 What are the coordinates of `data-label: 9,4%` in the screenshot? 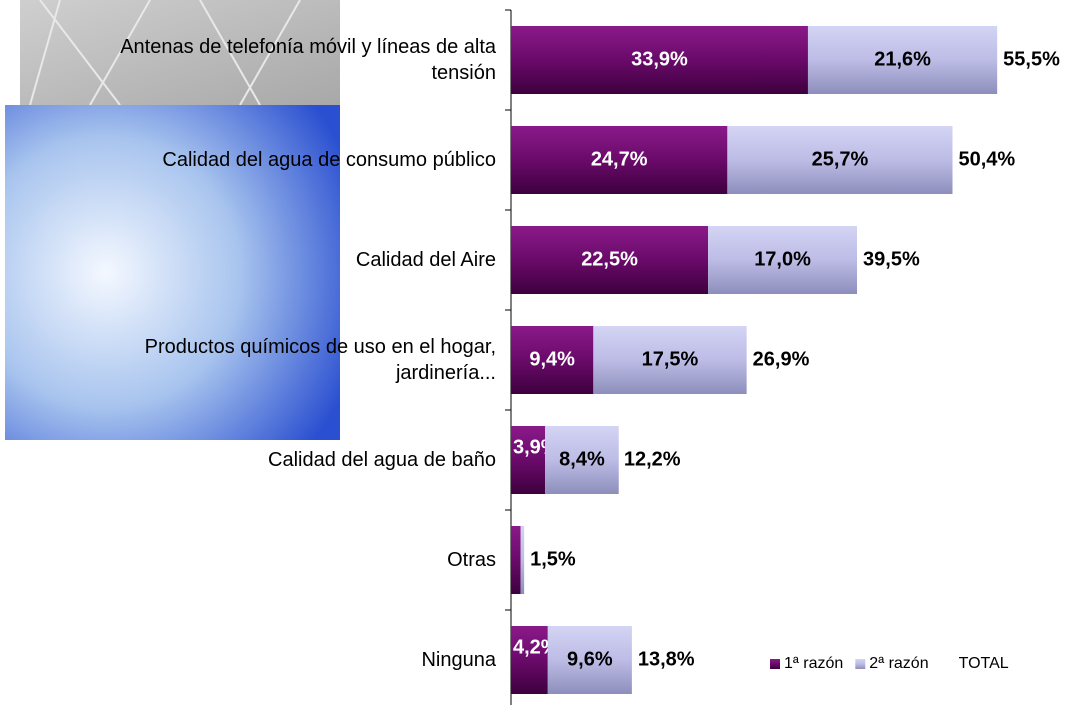 It's located at (552, 359).